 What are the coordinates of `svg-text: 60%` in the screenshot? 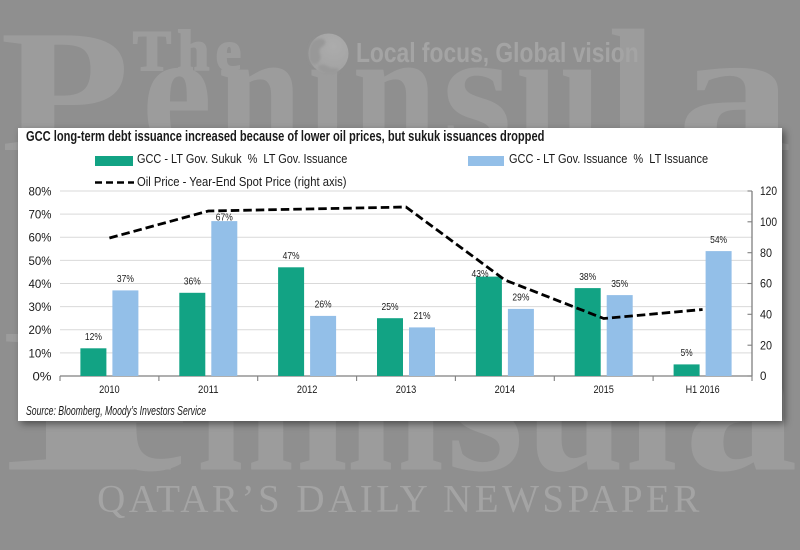 It's located at (40, 238).